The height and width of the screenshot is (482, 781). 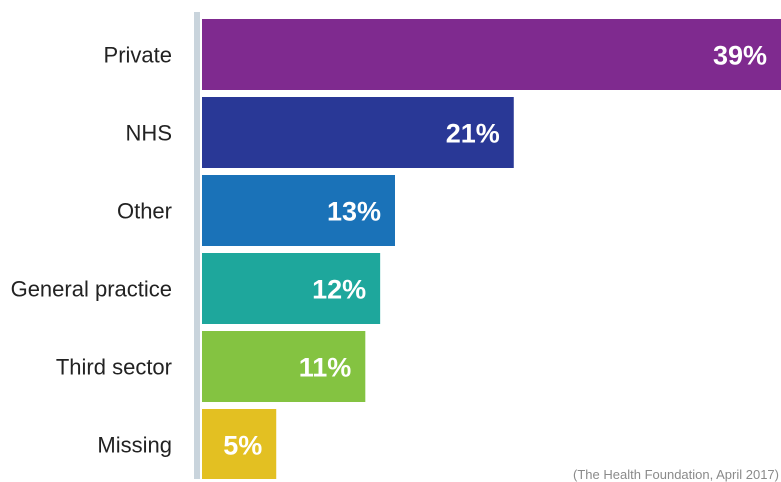 What do you see at coordinates (339, 290) in the screenshot?
I see `value-label: 12%` at bounding box center [339, 290].